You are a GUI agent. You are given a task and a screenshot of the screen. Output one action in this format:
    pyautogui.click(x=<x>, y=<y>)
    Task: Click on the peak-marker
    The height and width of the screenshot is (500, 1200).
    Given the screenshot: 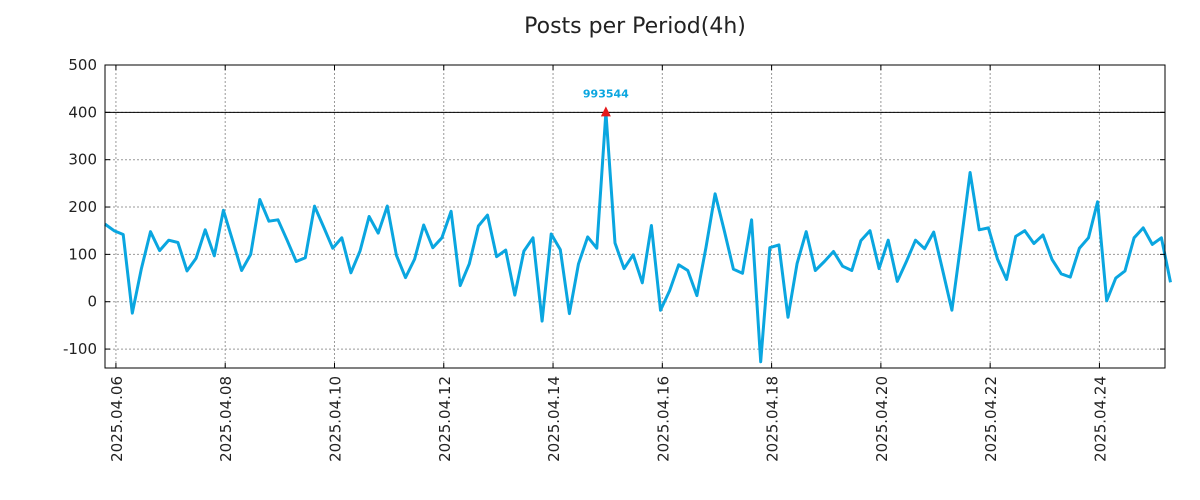 What is the action you would take?
    pyautogui.click(x=605, y=111)
    